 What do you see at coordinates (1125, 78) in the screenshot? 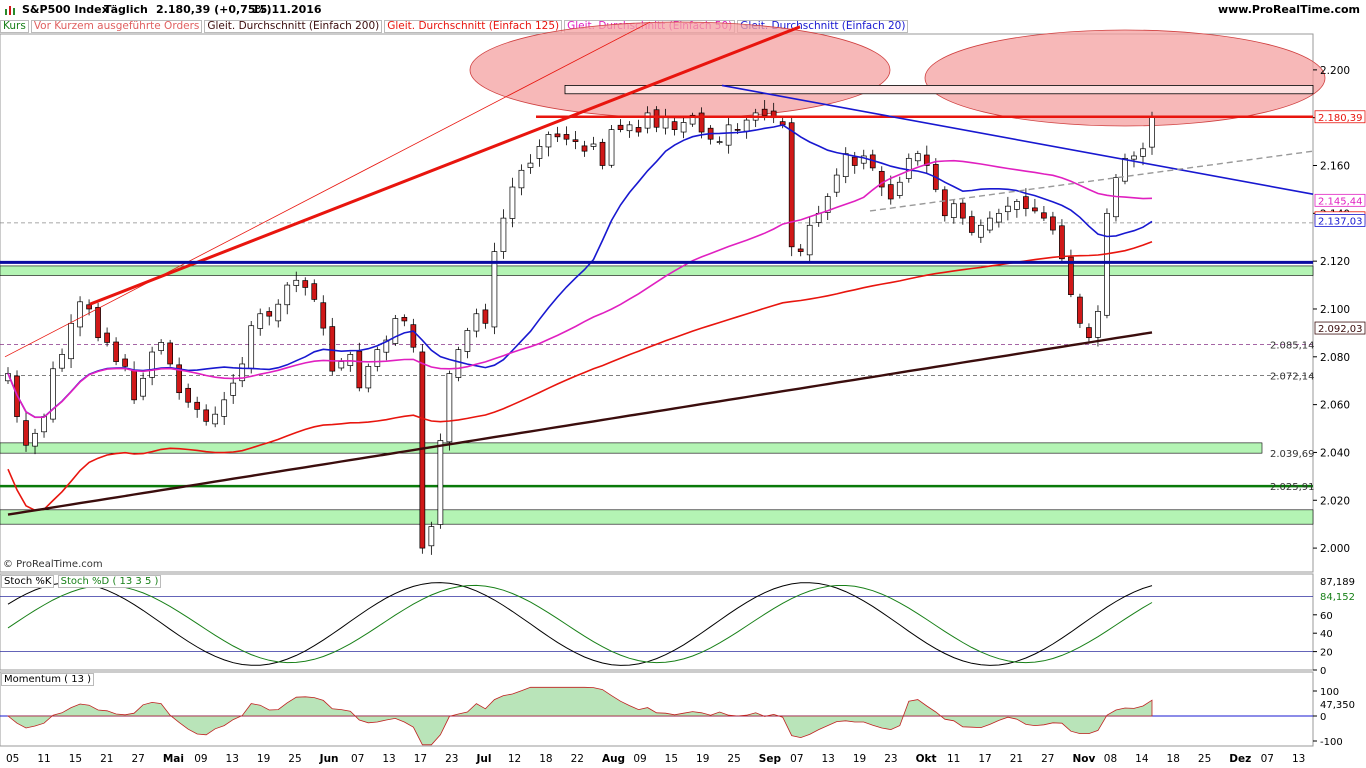
I see `resistance-ellipse` at bounding box center [1125, 78].